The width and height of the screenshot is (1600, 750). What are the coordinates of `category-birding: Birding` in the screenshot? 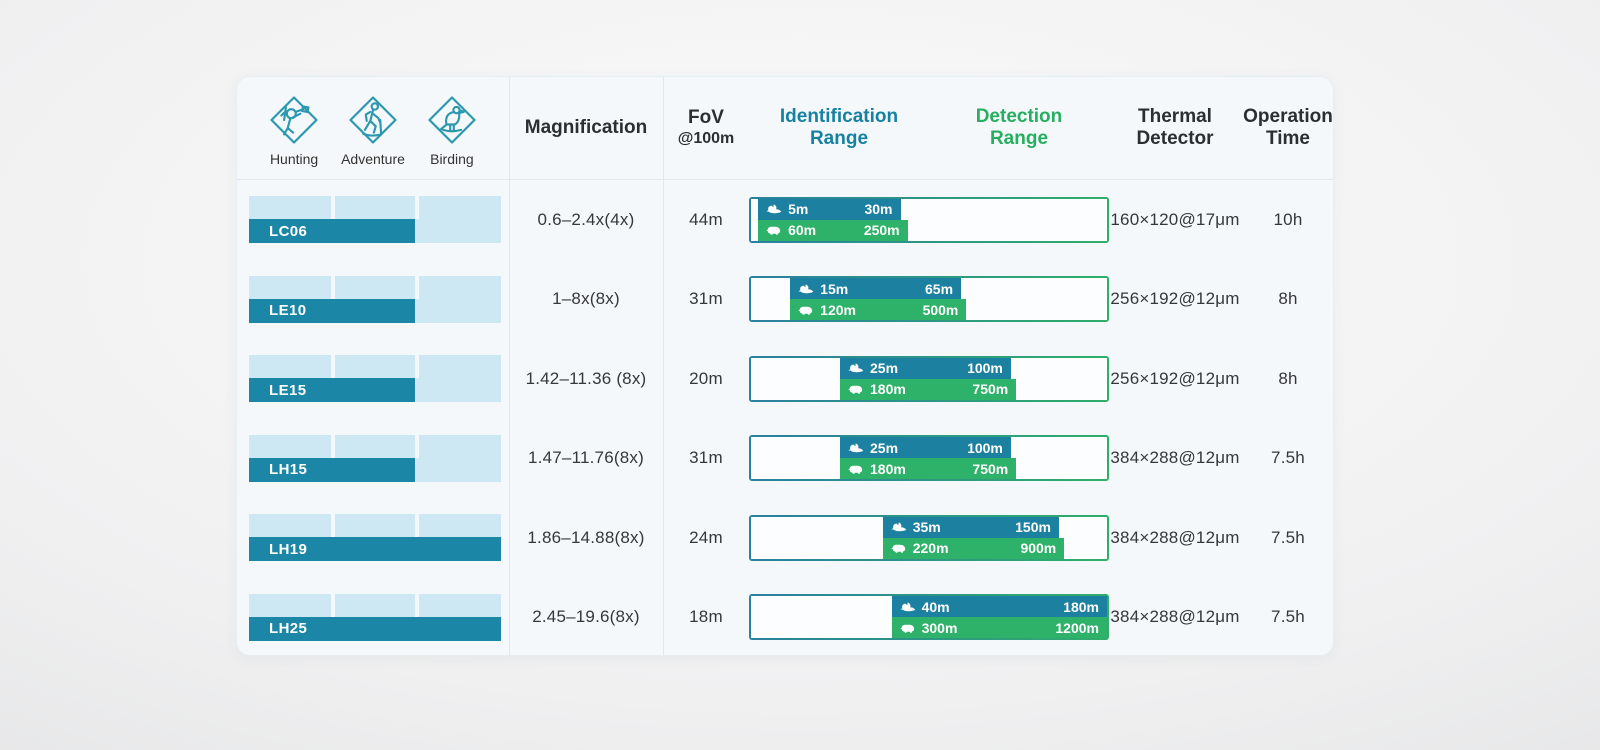 It's located at (452, 130).